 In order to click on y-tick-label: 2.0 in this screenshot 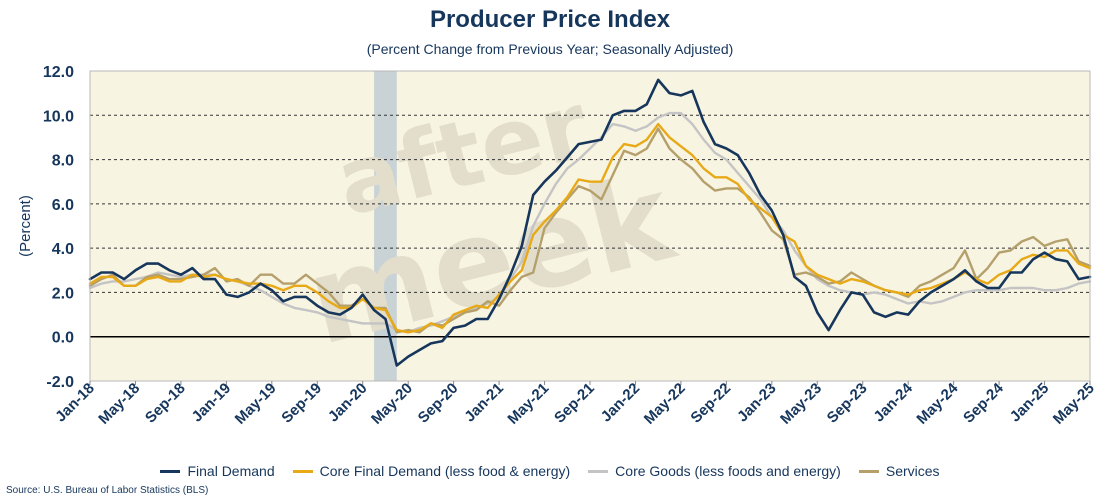, I will do `click(63, 293)`.